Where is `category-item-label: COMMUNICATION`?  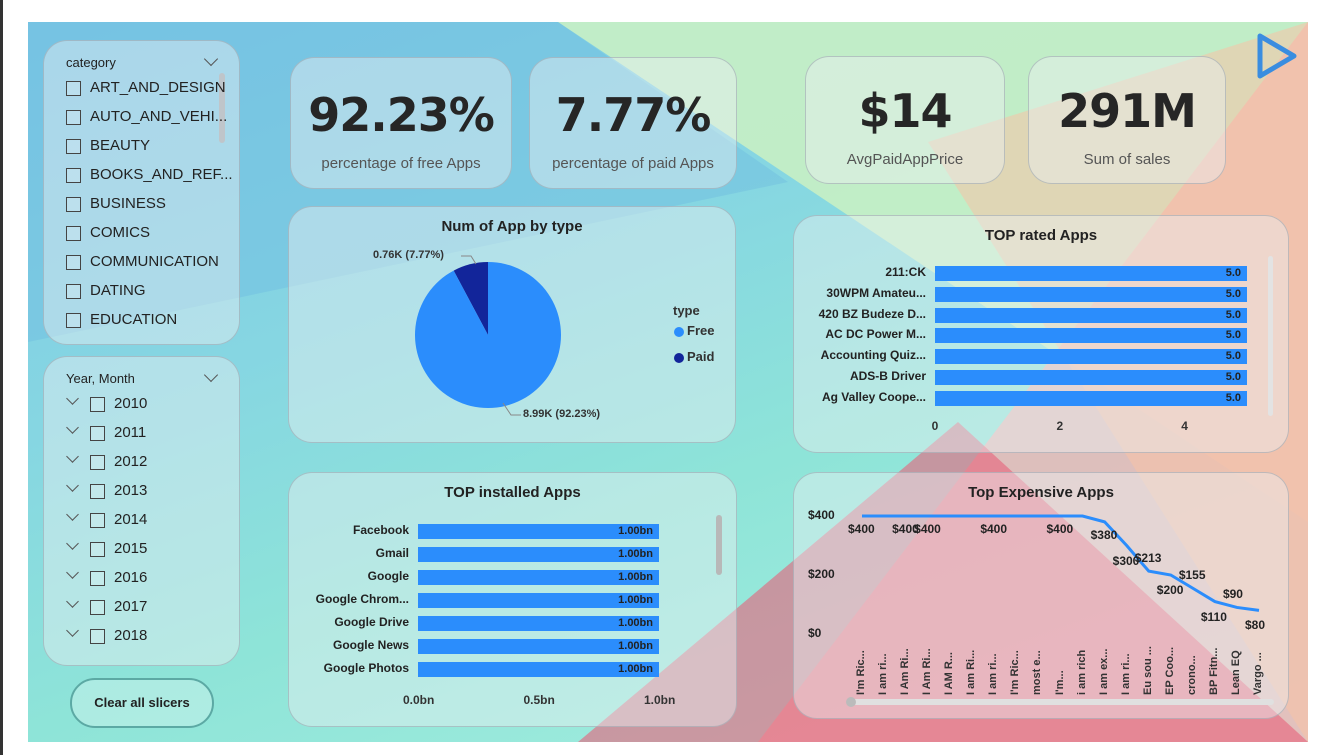 category-item-label: COMMUNICATION is located at coordinates (154, 261).